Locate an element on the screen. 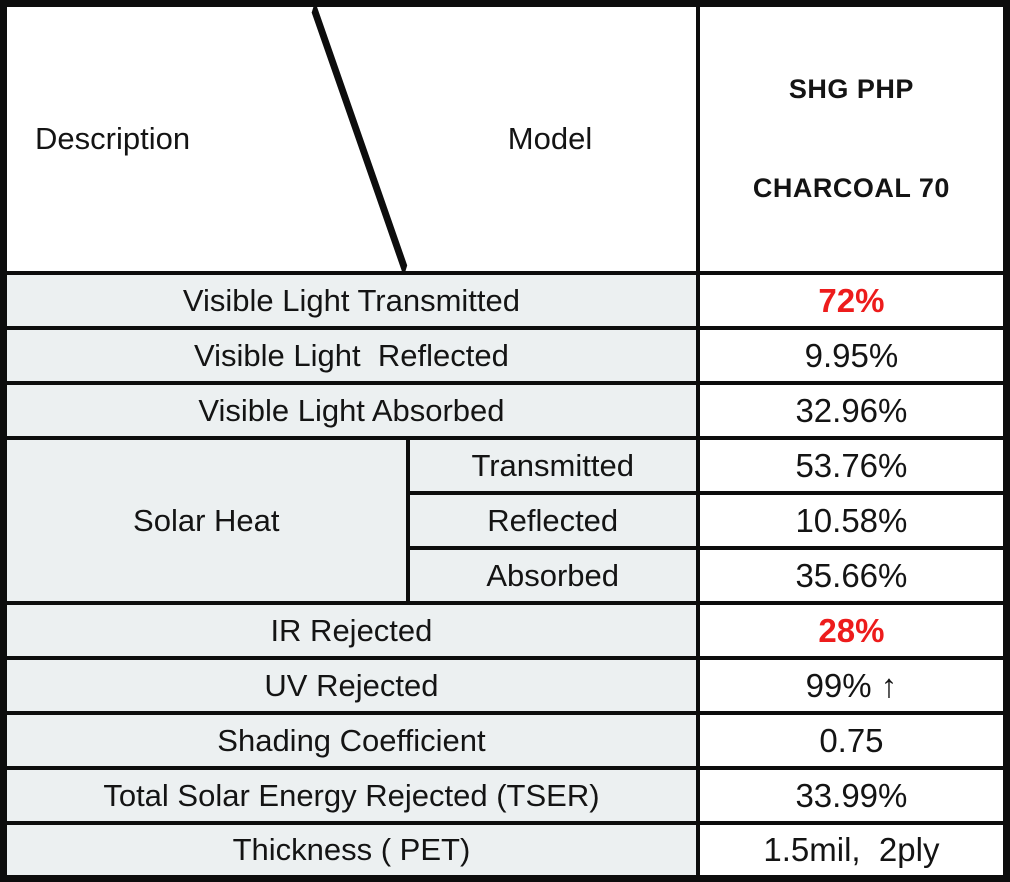 The width and height of the screenshot is (1010, 882). row-value: 28% is located at coordinates (852, 630).